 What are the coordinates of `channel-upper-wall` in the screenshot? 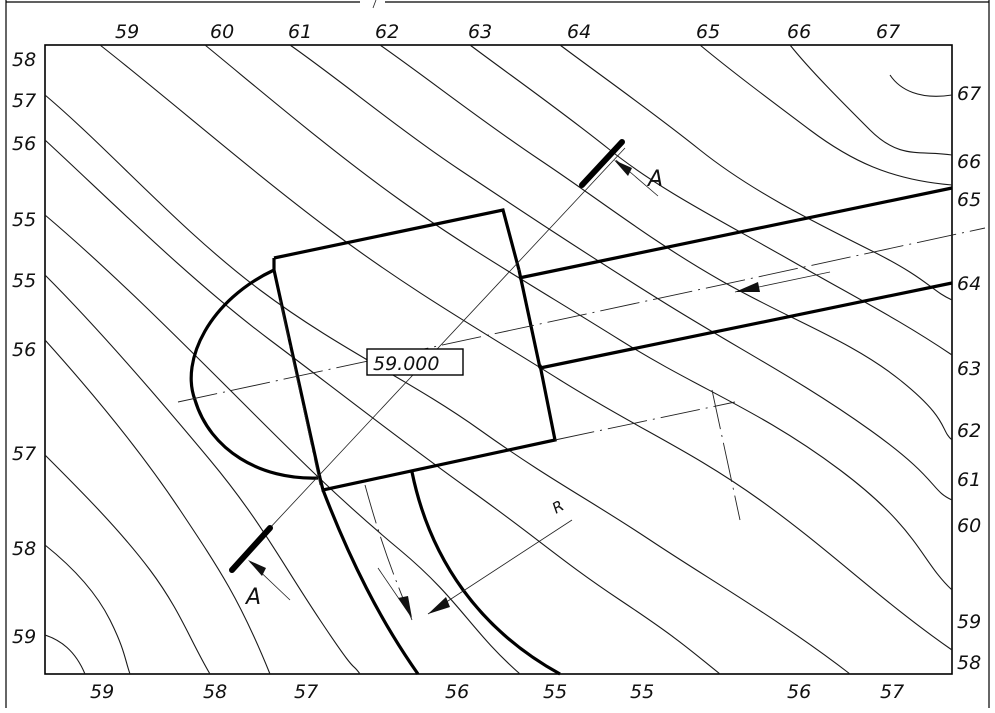 It's located at (735, 233).